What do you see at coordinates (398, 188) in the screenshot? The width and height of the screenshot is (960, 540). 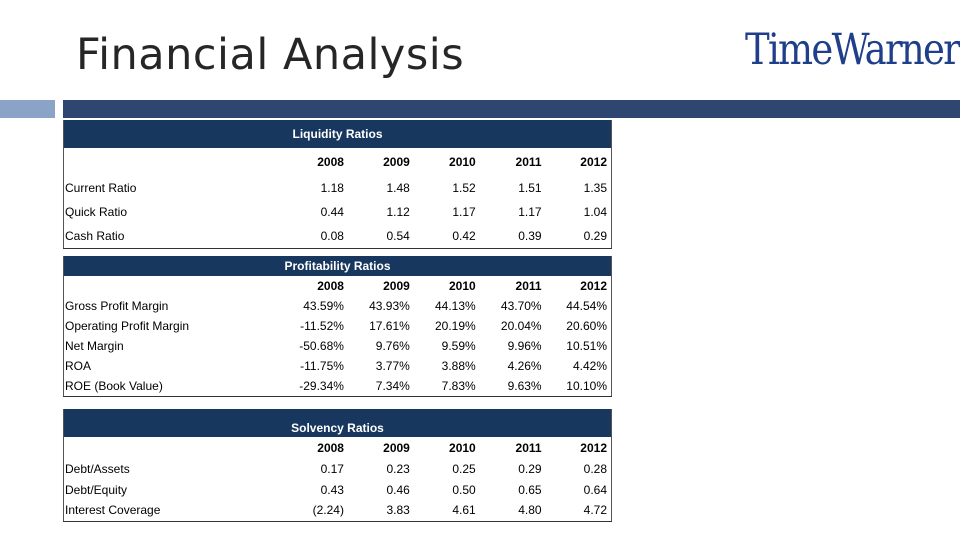 I see `cell-value: 1.48` at bounding box center [398, 188].